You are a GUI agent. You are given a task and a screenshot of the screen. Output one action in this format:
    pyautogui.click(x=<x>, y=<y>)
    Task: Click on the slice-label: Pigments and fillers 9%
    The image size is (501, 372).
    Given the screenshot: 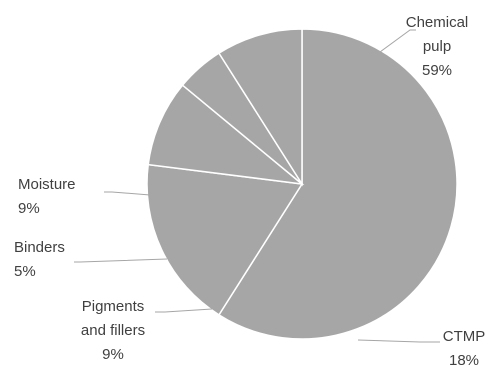 What is the action you would take?
    pyautogui.click(x=113, y=330)
    